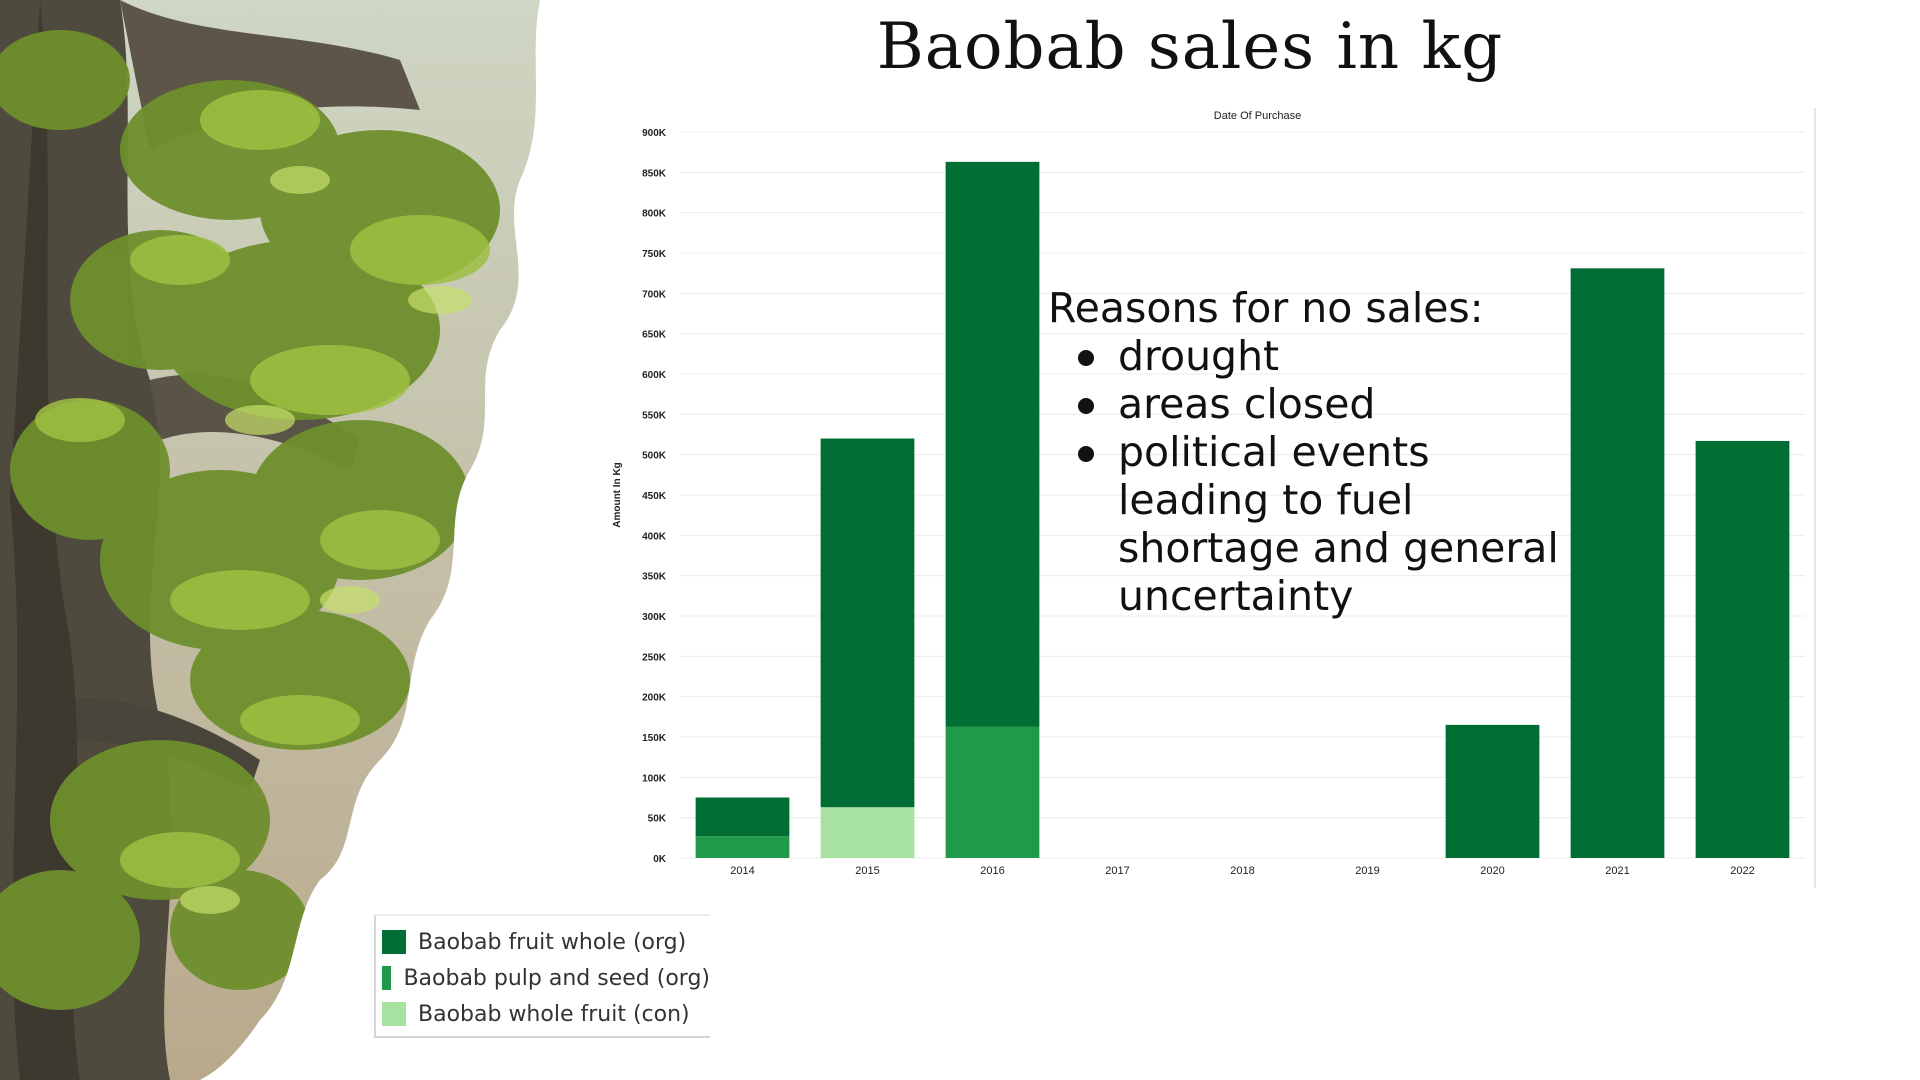 This screenshot has height=1080, width=1920. Describe the element at coordinates (1367, 871) in the screenshot. I see `x-tick-label: 2019` at that location.